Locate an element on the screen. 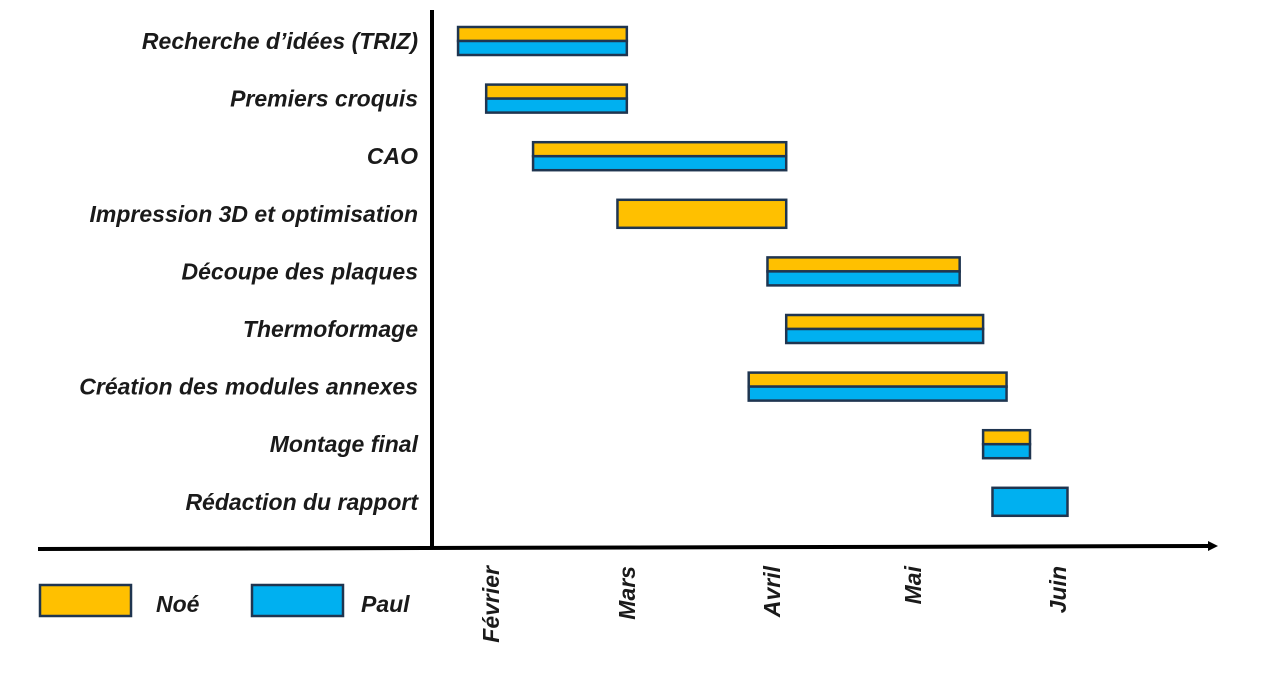 The image size is (1266, 677). legend-label: Paul is located at coordinates (385, 604).